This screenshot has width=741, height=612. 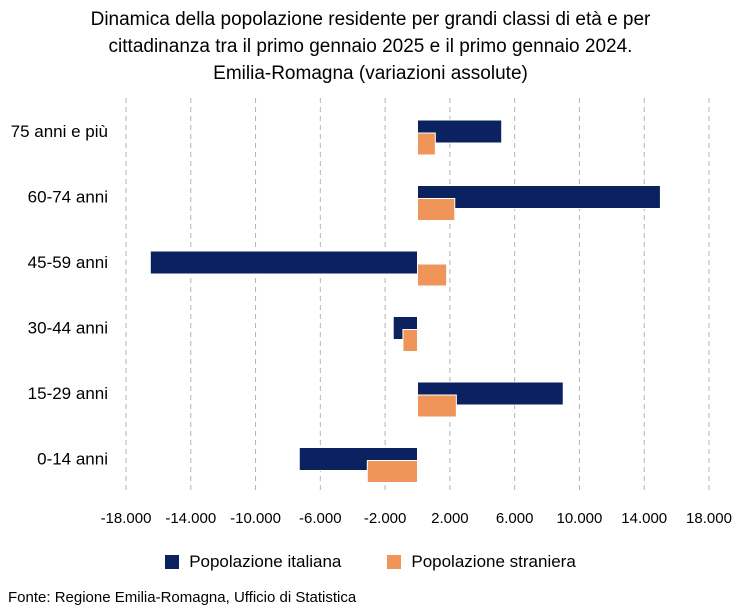 I want to click on y-category-label: 75 anni e più, so click(x=59, y=131).